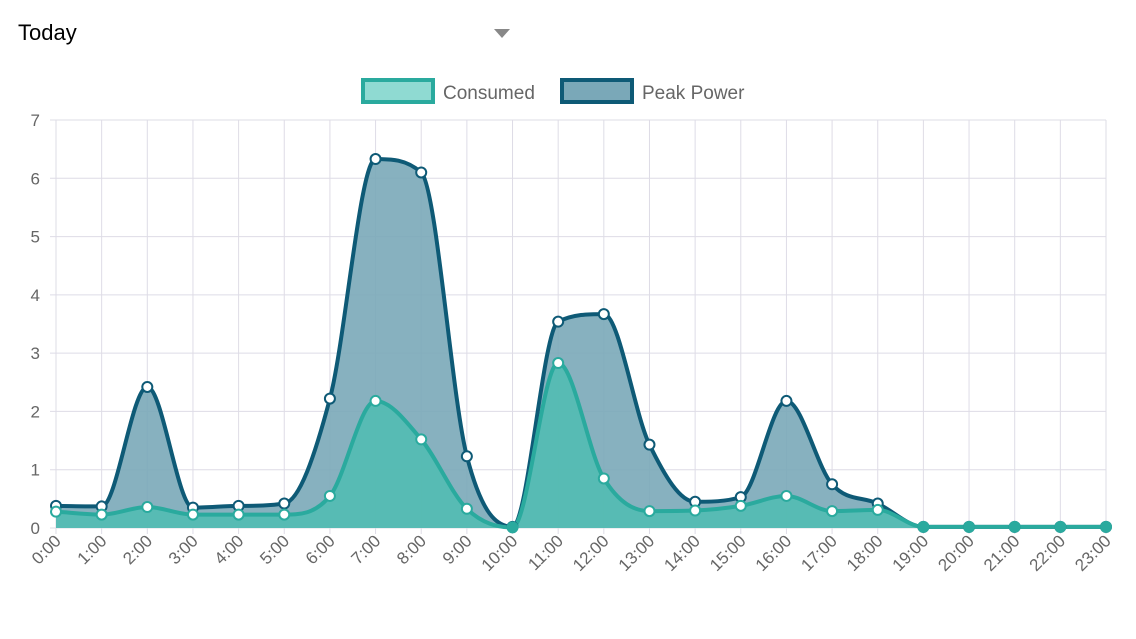 This screenshot has width=1136, height=639. I want to click on y-tick-label: 5, so click(35, 237).